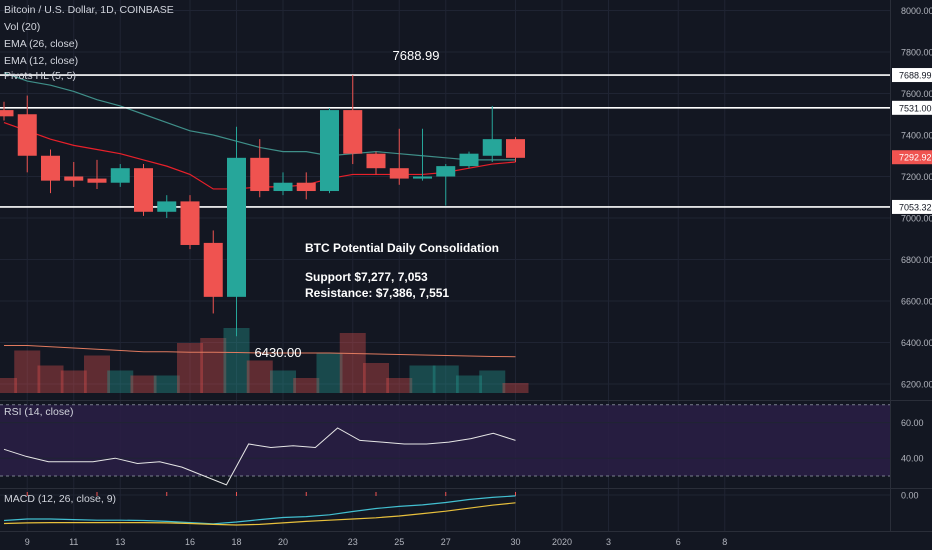 The height and width of the screenshot is (550, 932). I want to click on rsi-pane-label: RSI (14, close), so click(39, 412).